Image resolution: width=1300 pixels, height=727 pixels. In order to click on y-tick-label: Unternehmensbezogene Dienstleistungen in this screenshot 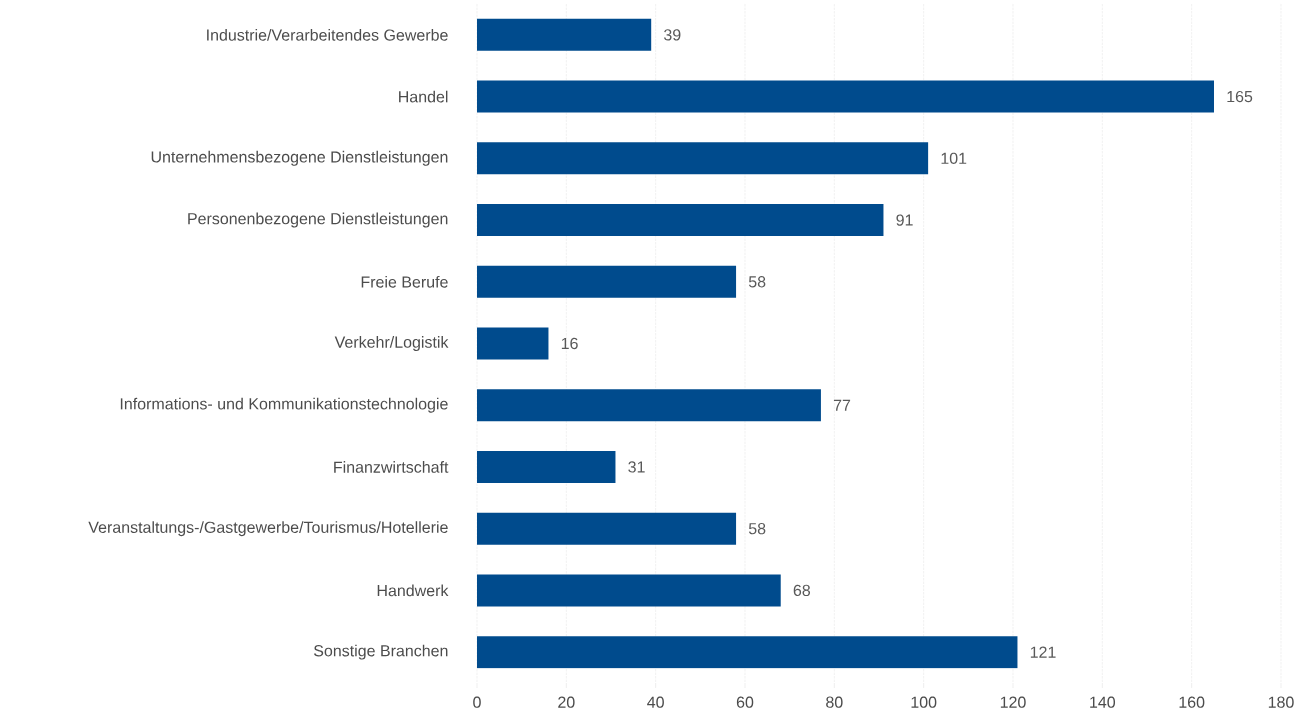, I will do `click(299, 158)`.